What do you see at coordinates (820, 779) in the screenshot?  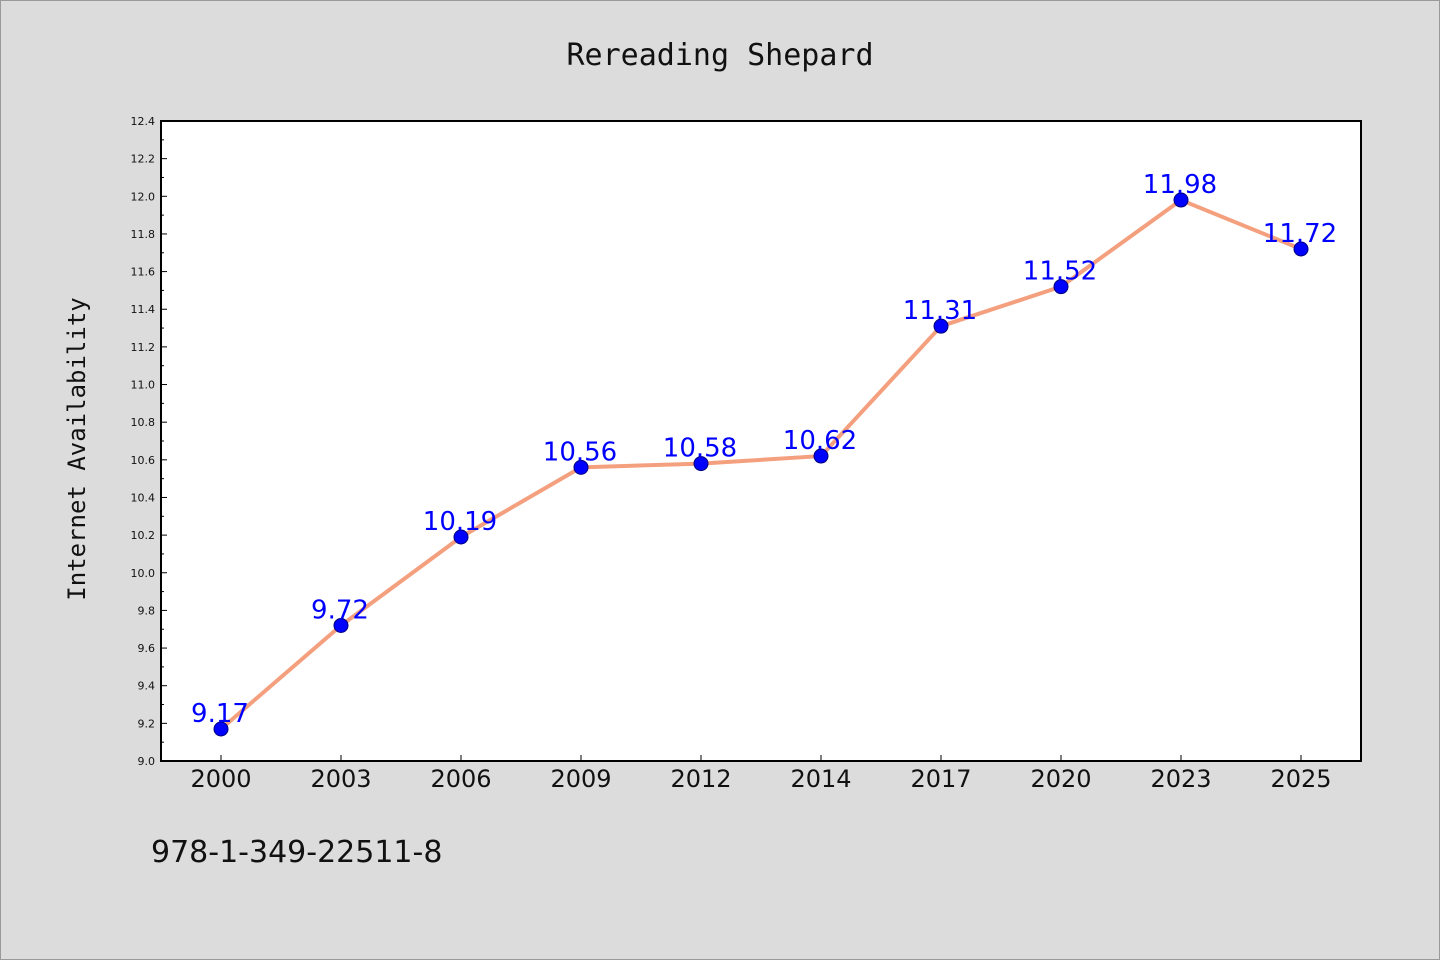 I see `x-tick-label: 2014` at bounding box center [820, 779].